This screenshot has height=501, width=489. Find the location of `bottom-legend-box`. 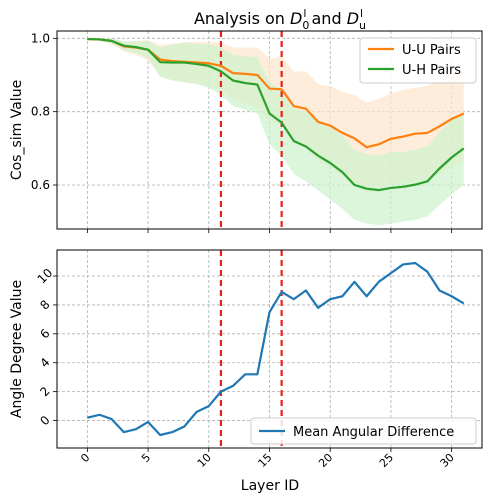

bottom-legend-box is located at coordinates (363, 431).